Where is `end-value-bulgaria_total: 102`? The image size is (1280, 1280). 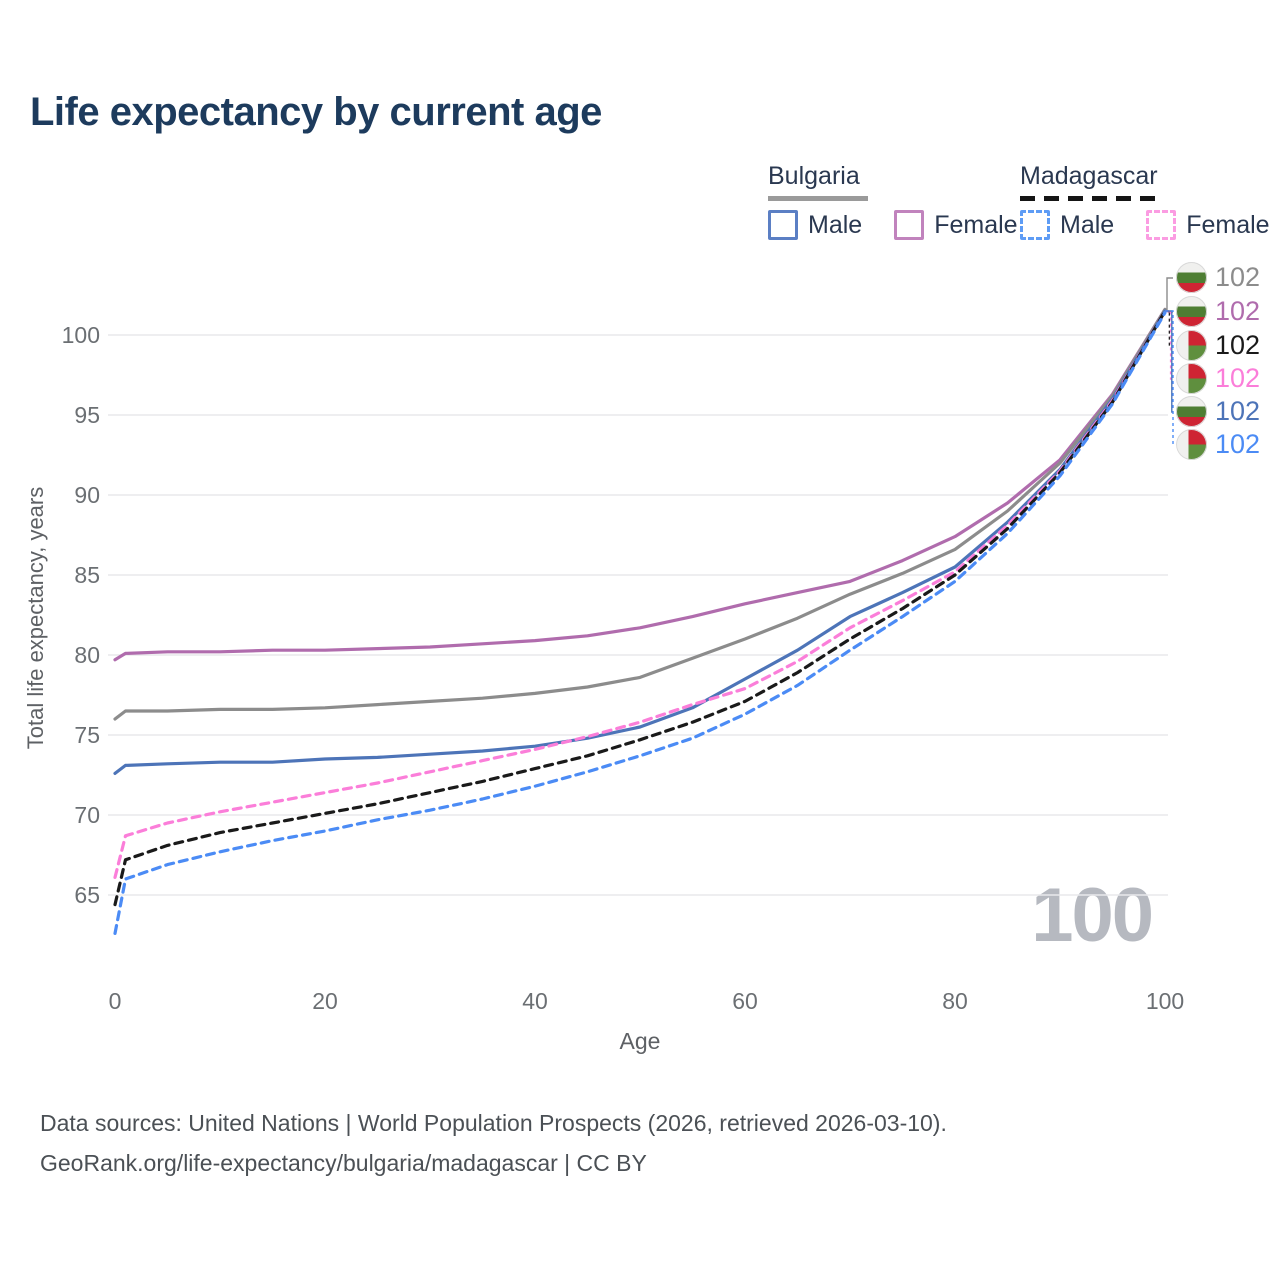 end-value-bulgaria_total: 102 is located at coordinates (1238, 277).